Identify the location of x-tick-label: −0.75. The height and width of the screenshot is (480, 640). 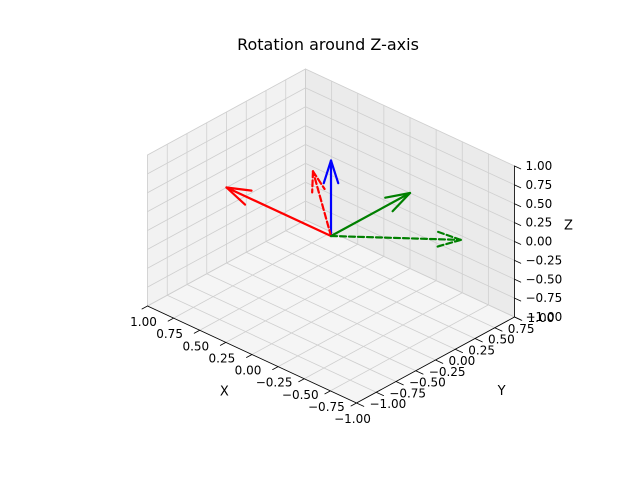
(326, 407).